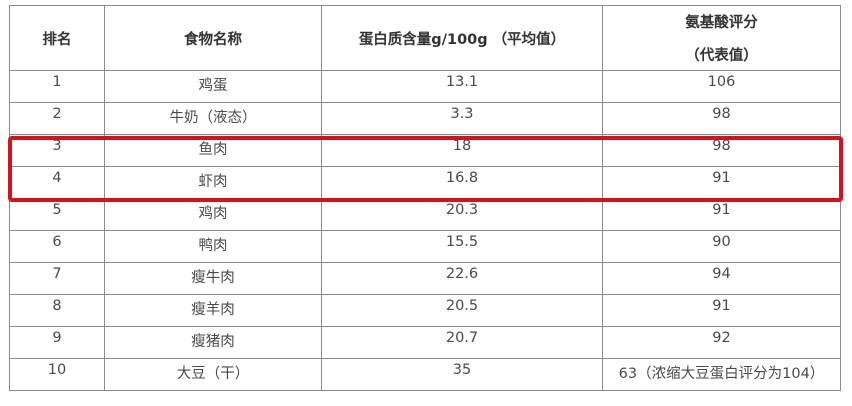 The height and width of the screenshot is (406, 852). What do you see at coordinates (57, 150) in the screenshot?
I see `rank-cell: 3` at bounding box center [57, 150].